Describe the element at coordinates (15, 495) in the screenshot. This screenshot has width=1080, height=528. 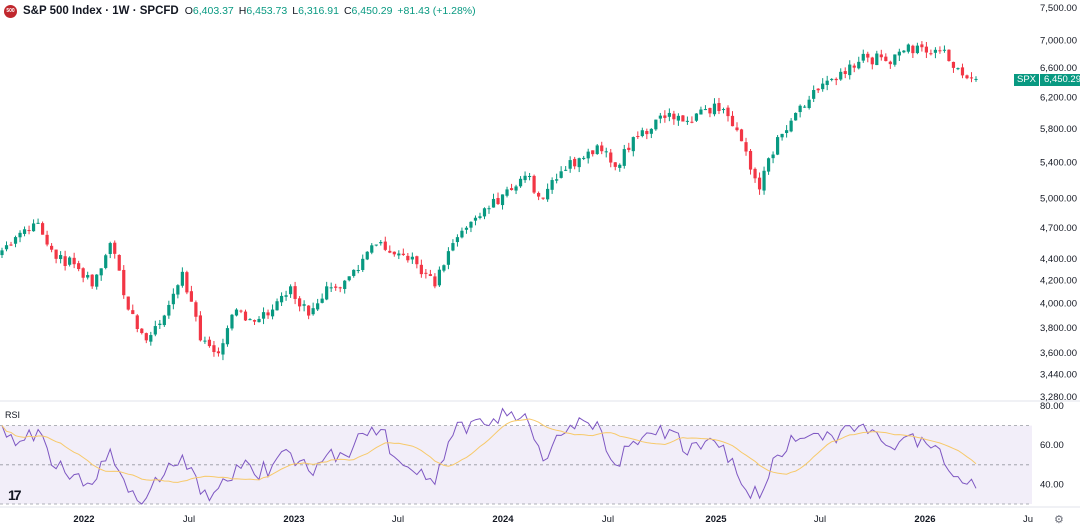
I see `tradingview-logo-icon: 17` at that location.